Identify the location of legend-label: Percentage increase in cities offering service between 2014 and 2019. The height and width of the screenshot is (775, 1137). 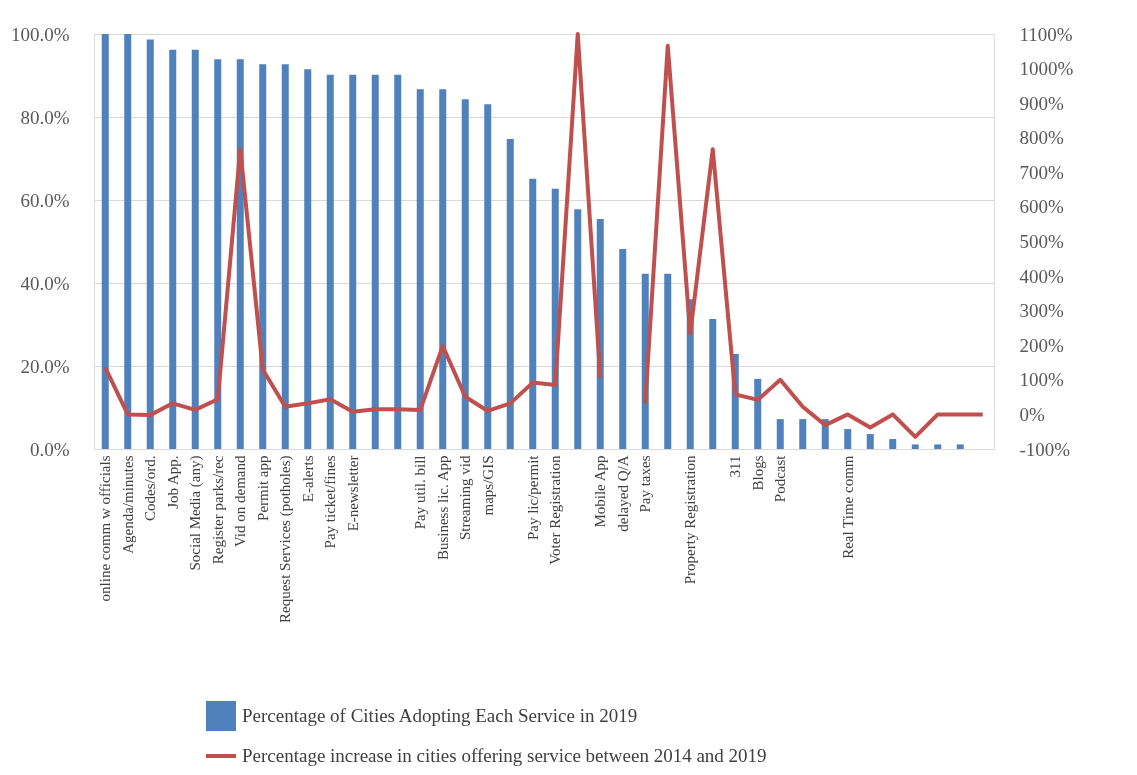
(504, 755).